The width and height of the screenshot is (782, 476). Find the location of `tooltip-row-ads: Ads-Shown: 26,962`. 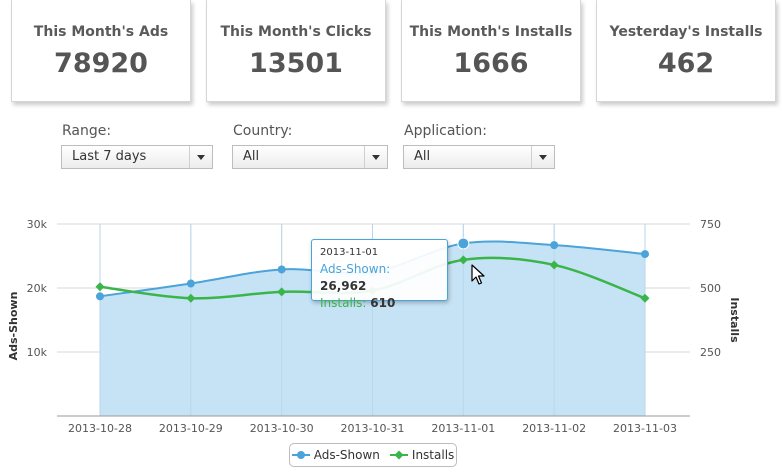

tooltip-row-ads: Ads-Shown: 26,962 is located at coordinates (379, 278).